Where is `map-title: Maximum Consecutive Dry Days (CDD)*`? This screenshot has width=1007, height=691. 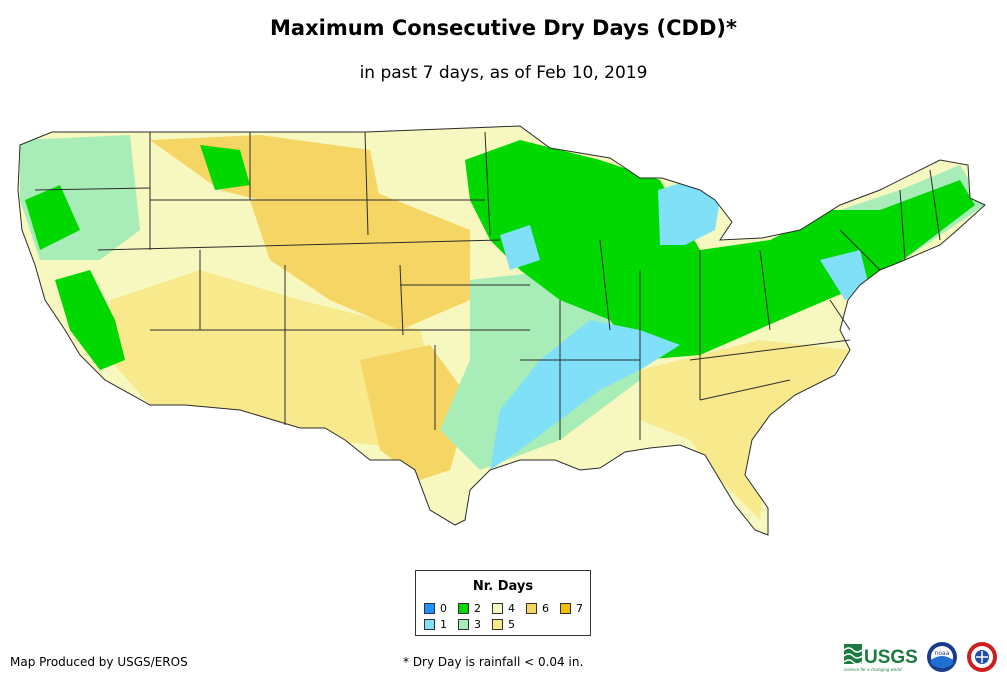 map-title: Maximum Consecutive Dry Days (CDD)* is located at coordinates (503, 28).